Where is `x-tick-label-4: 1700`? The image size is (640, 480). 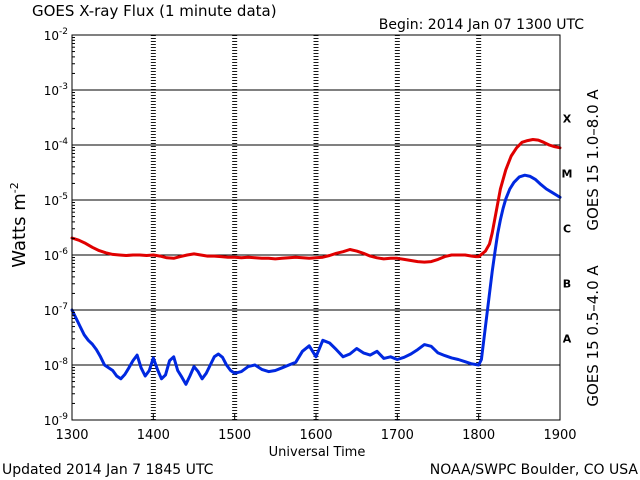
x-tick-label-4: 1700 is located at coordinates (397, 435).